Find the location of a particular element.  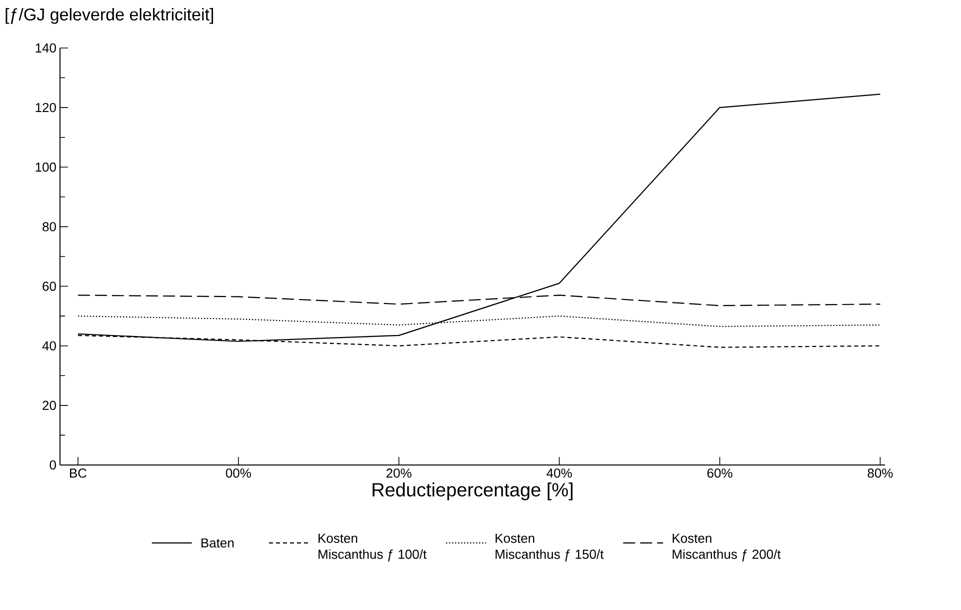

x-tick-label: 80% is located at coordinates (880, 473).